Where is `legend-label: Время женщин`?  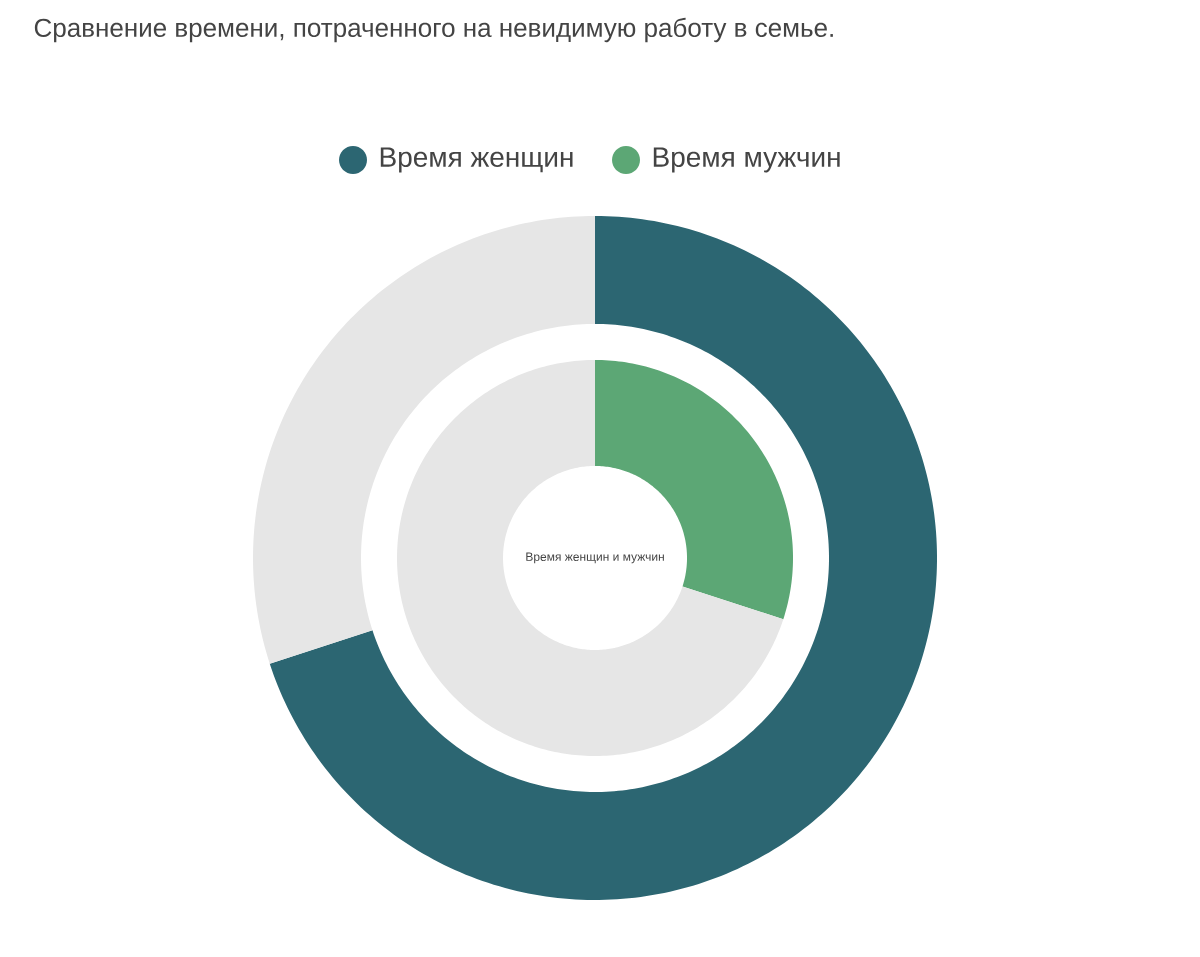
legend-label: Время женщин is located at coordinates (476, 160).